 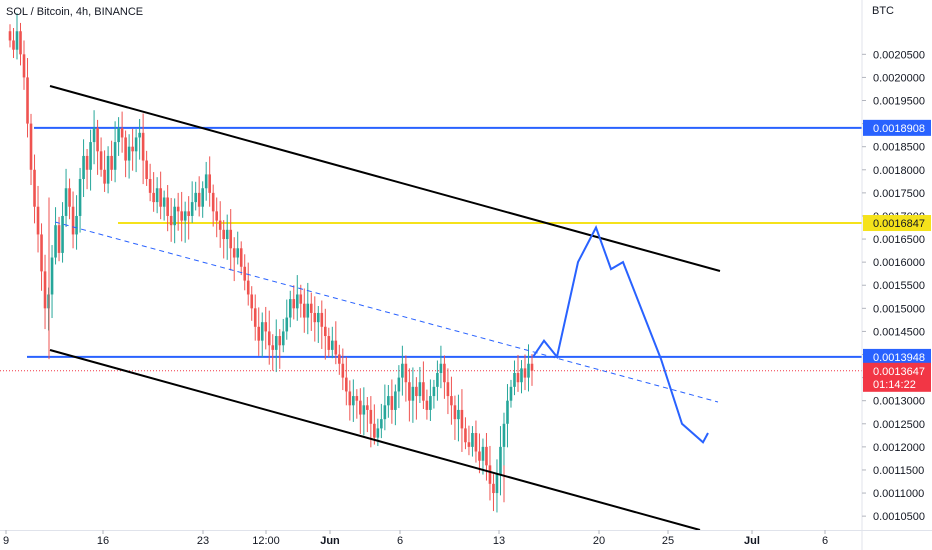 What do you see at coordinates (898, 494) in the screenshot?
I see `y-tick-label: 0.0011000` at bounding box center [898, 494].